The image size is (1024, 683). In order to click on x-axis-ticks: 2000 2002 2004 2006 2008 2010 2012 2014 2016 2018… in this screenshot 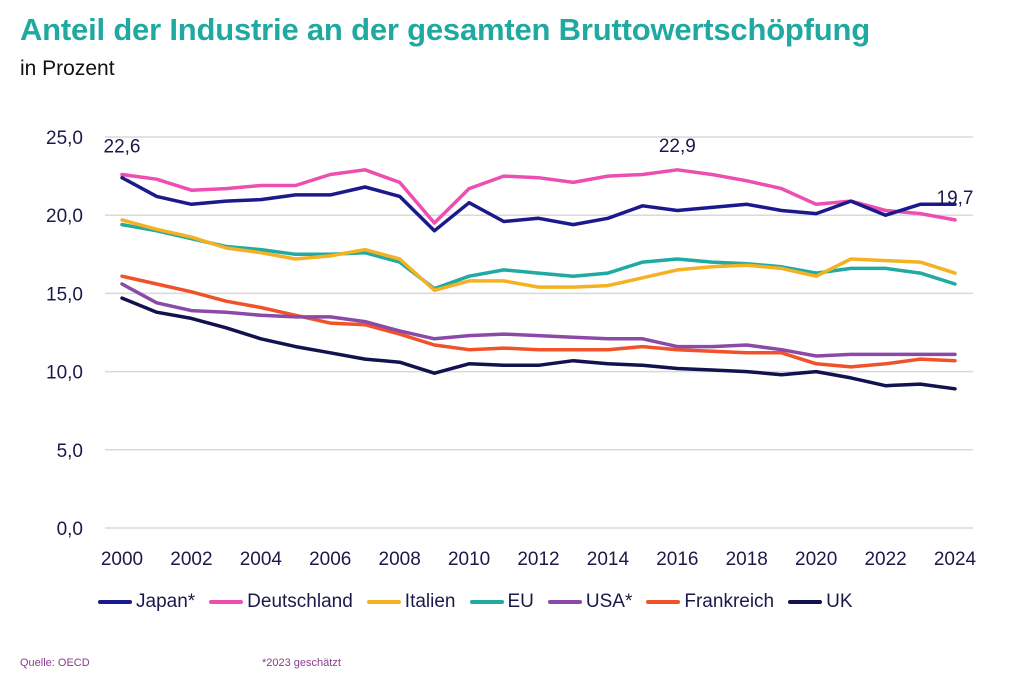, I will do `click(539, 559)`.